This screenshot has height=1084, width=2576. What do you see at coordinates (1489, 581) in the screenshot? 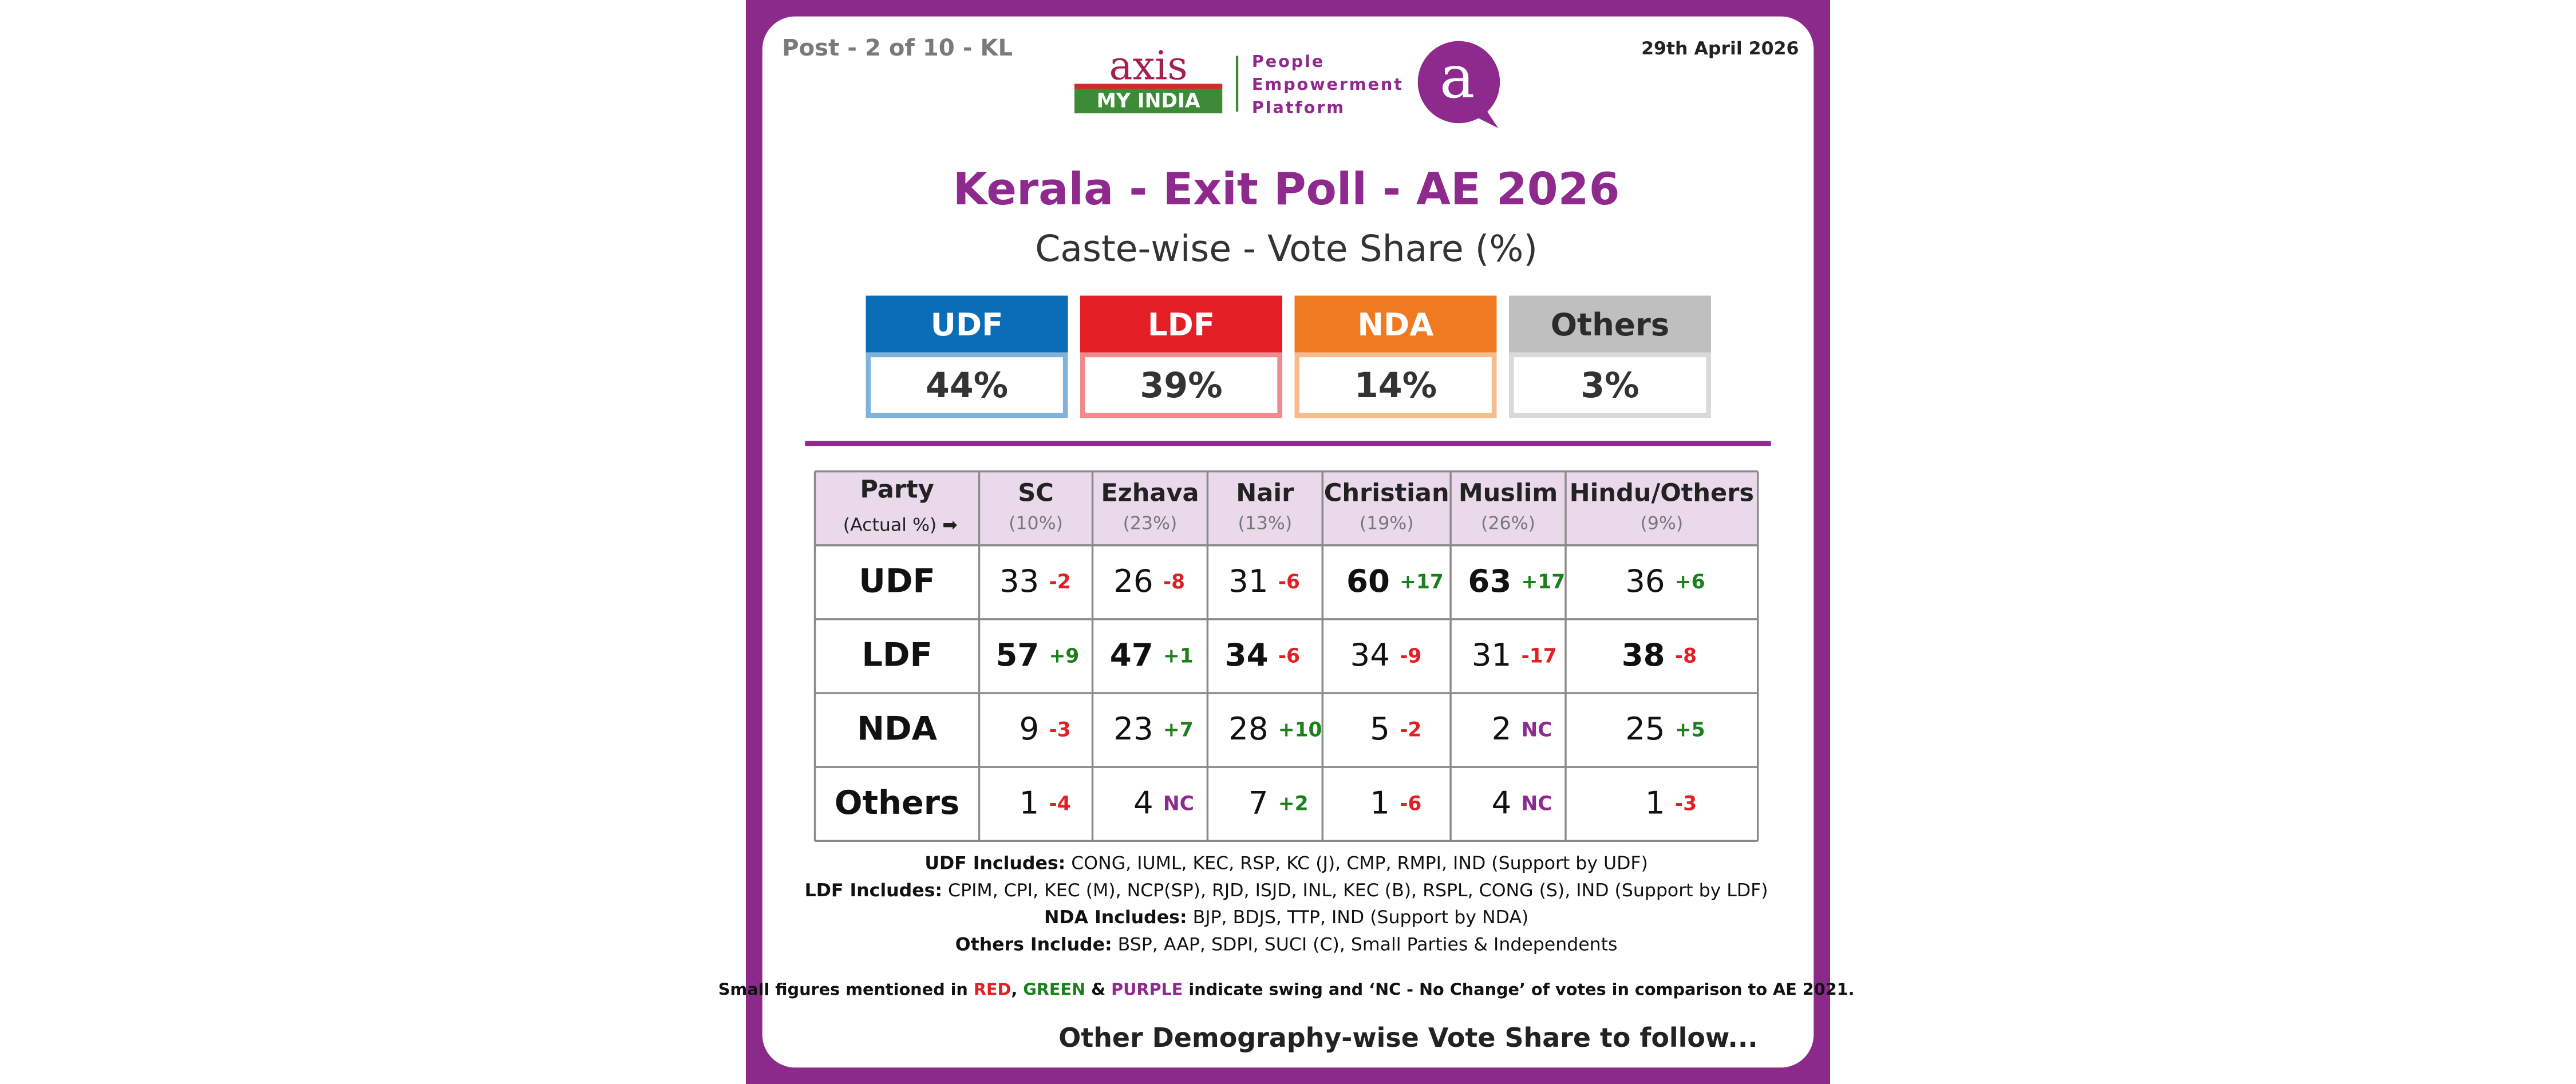
I see `cell-value: 63` at bounding box center [1489, 581].